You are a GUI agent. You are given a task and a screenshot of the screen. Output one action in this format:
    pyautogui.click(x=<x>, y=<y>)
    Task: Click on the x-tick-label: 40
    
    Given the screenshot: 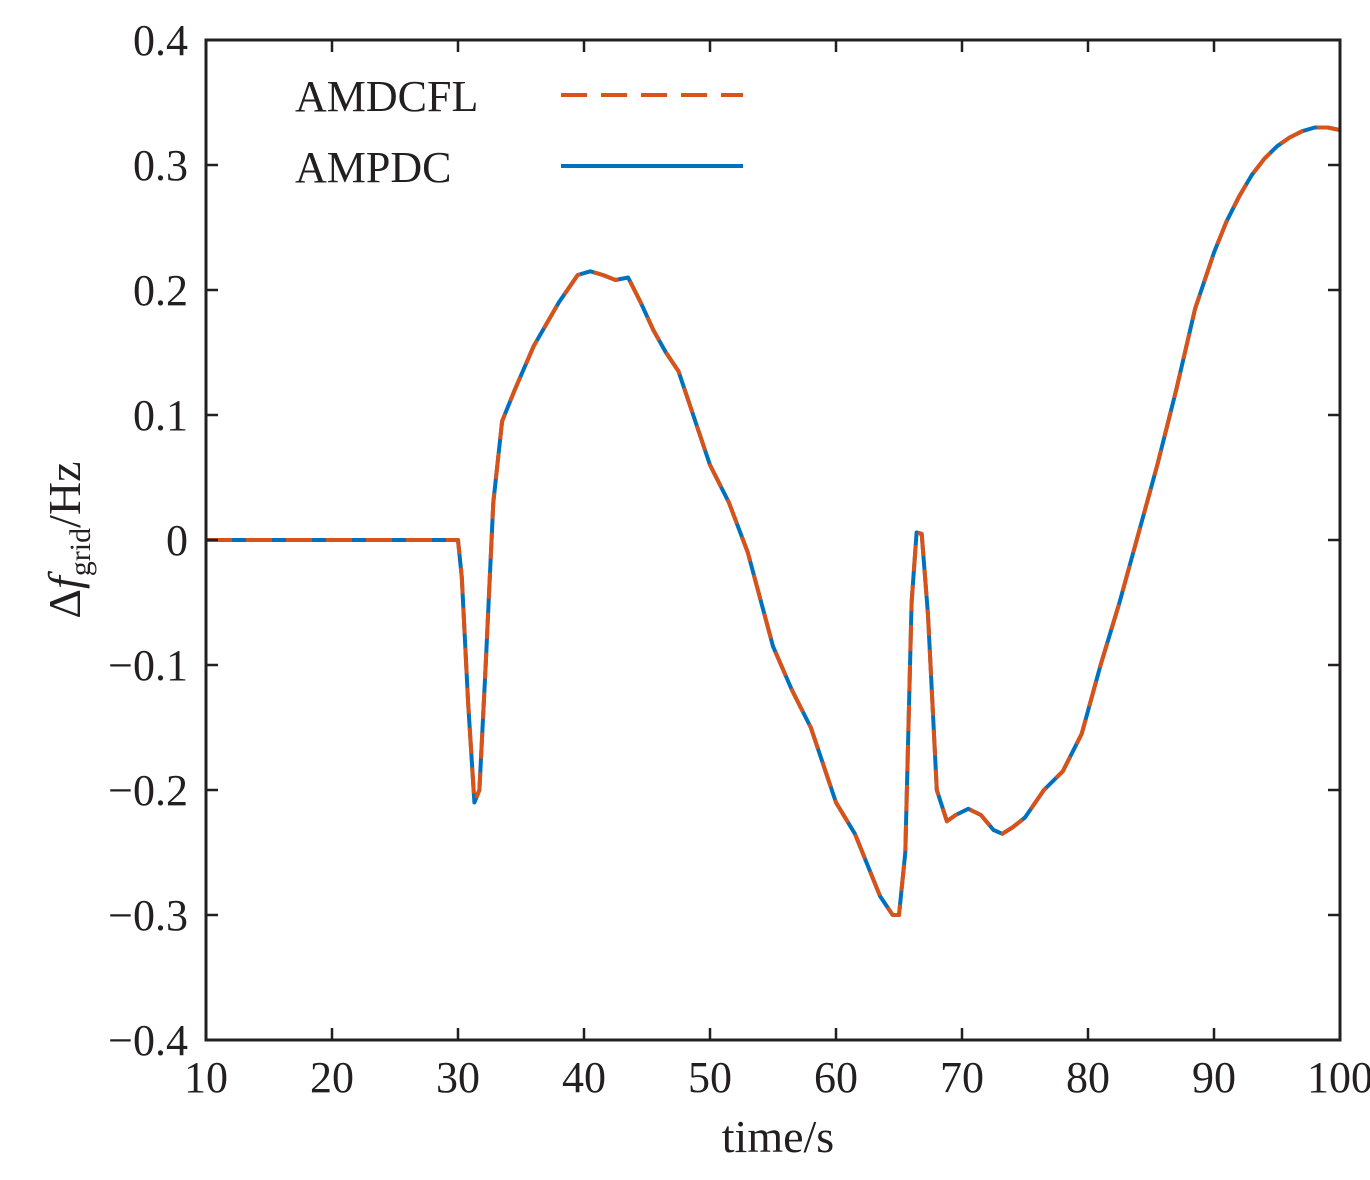 What is the action you would take?
    pyautogui.click(x=584, y=1077)
    